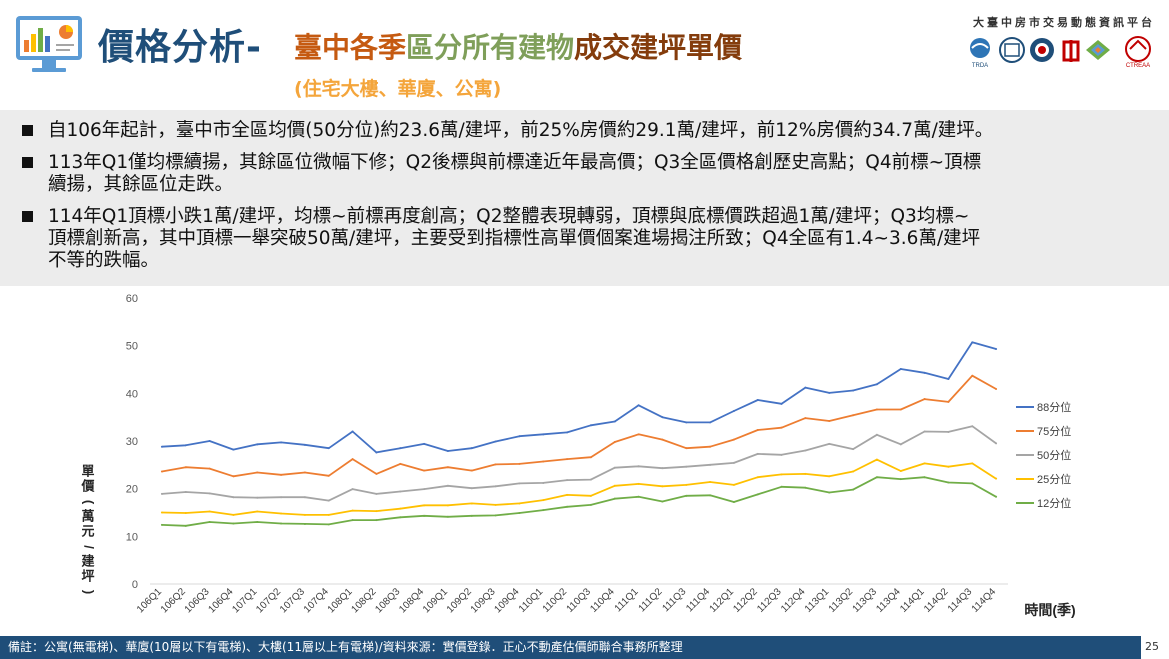  I want to click on x-tick-label: 113Q4, so click(888, 600).